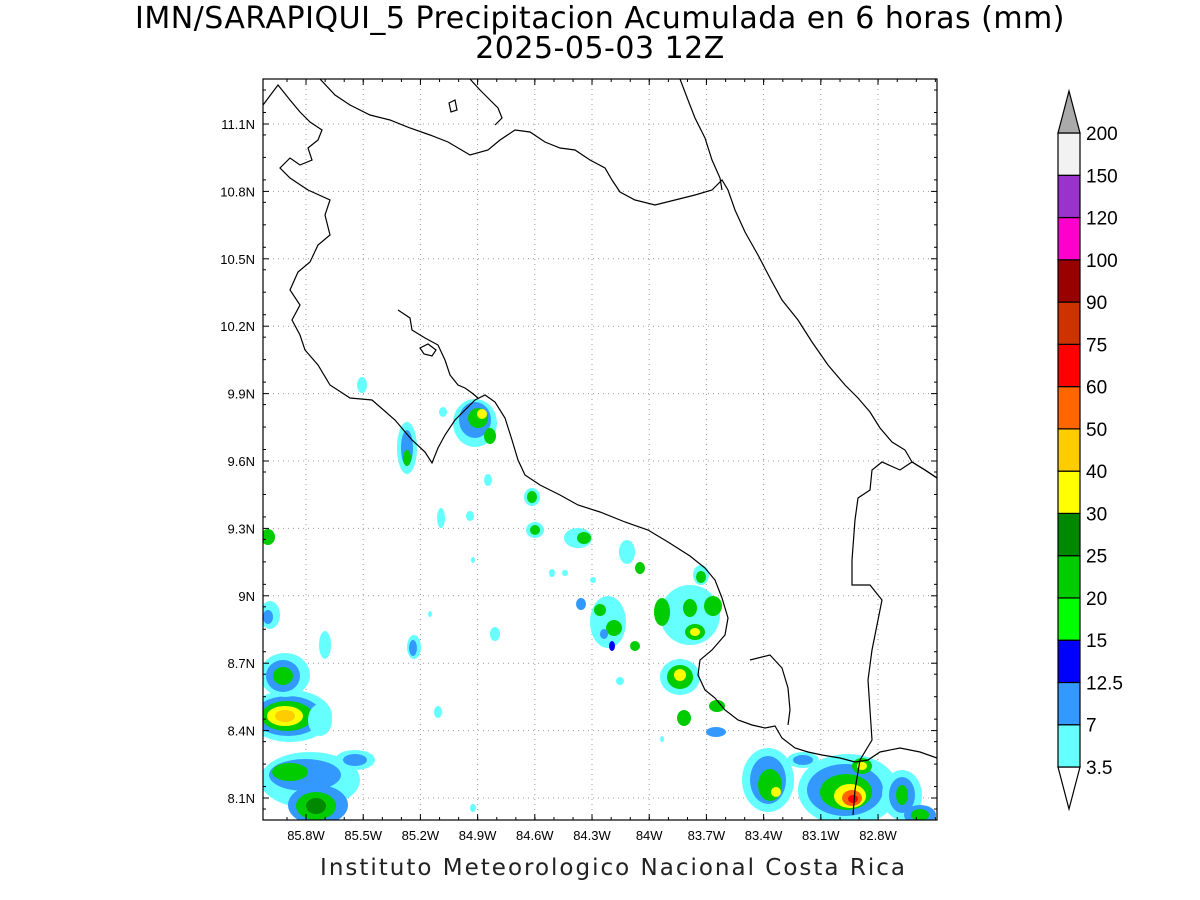 The height and width of the screenshot is (900, 1200). What do you see at coordinates (241, 528) in the screenshot?
I see `lat-tick-label: 9.3N` at bounding box center [241, 528].